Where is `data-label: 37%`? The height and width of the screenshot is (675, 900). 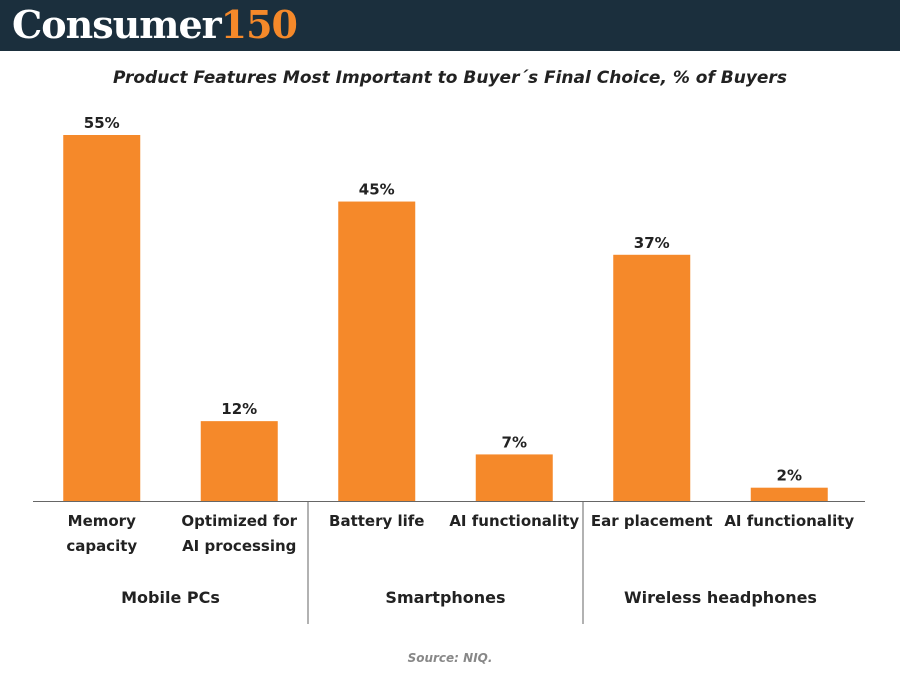
data-label: 37% is located at coordinates (652, 243).